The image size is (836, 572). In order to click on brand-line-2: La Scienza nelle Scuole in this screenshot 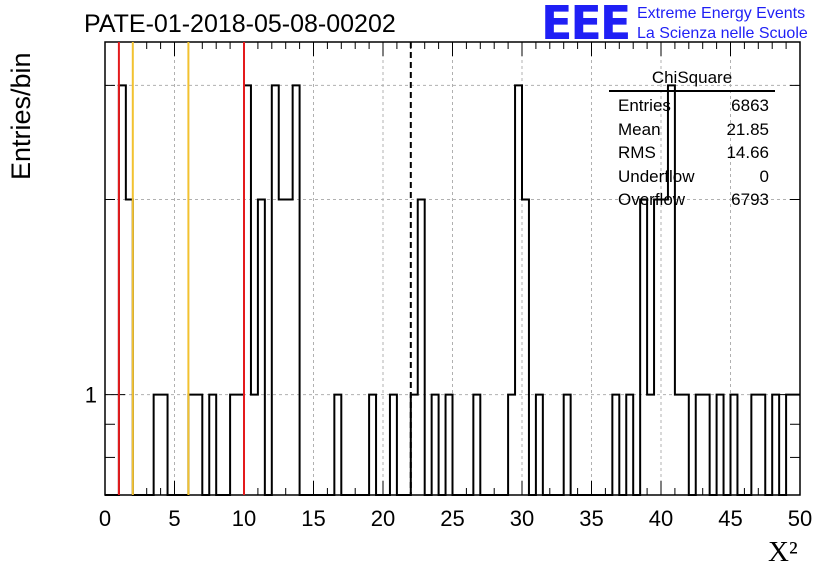, I will do `click(722, 33)`.